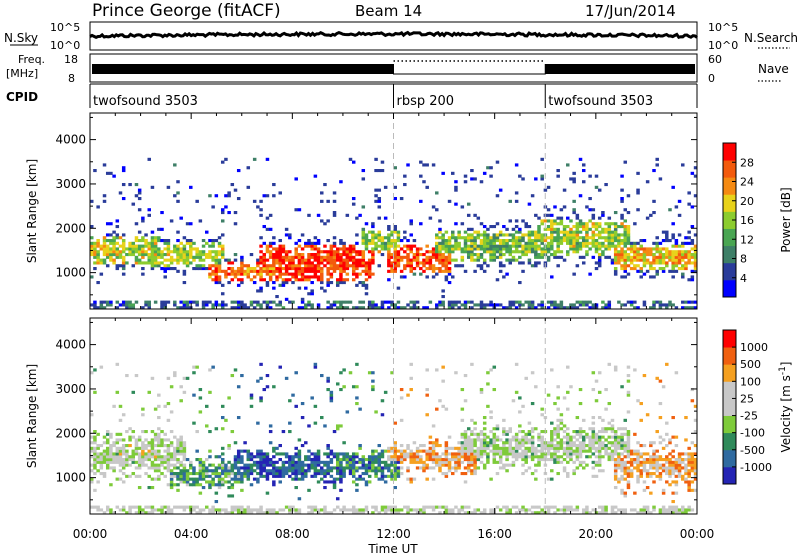 The image size is (800, 554). Describe the element at coordinates (22, 73) in the screenshot. I see `freq-label-2: [MHz]` at that location.